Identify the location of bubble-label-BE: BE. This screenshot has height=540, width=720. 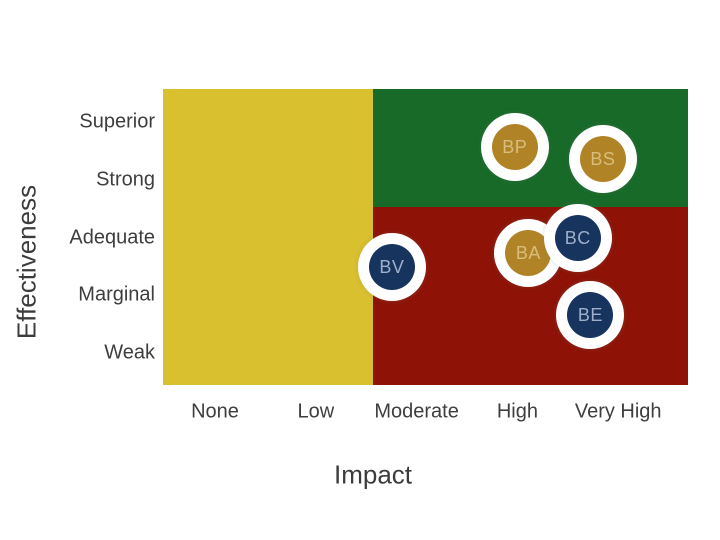
(590, 315).